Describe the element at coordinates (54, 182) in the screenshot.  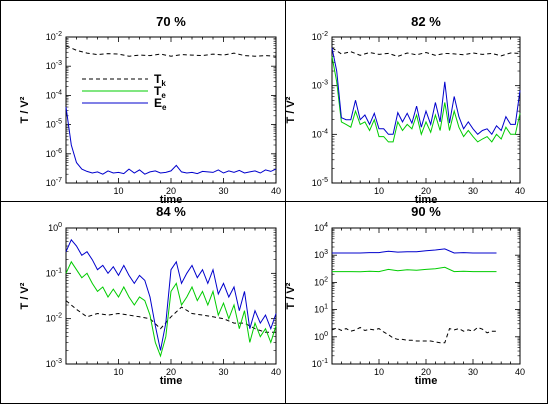
I see `y-tick-label: 10⁻⁷` at that location.